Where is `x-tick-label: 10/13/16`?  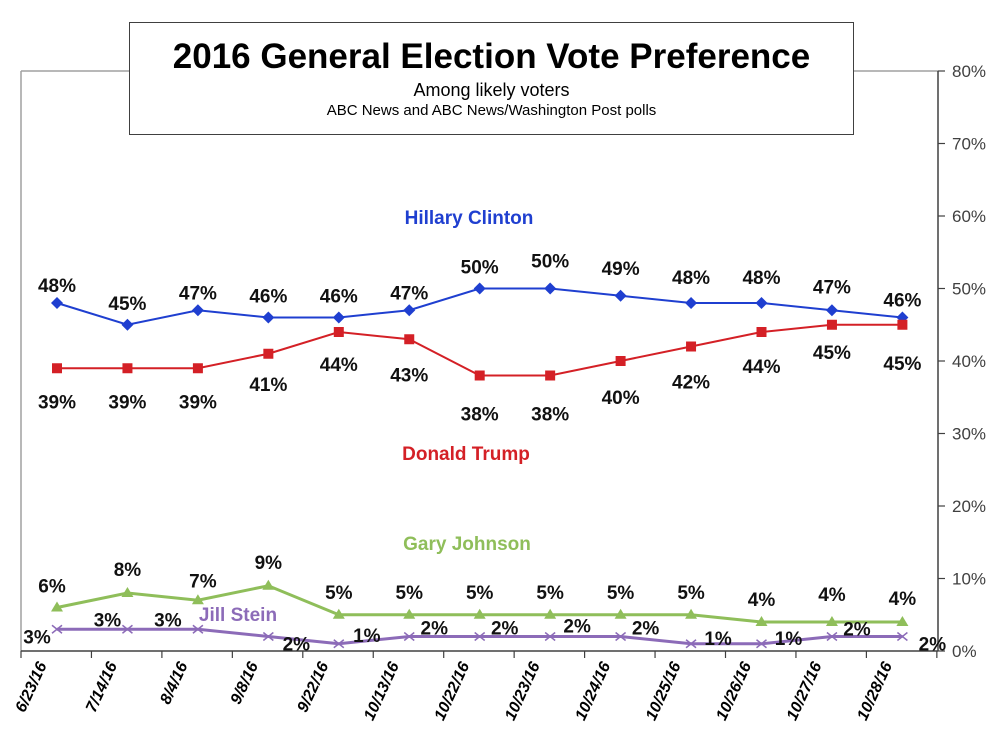 x-tick-label: 10/13/16 is located at coordinates (382, 691).